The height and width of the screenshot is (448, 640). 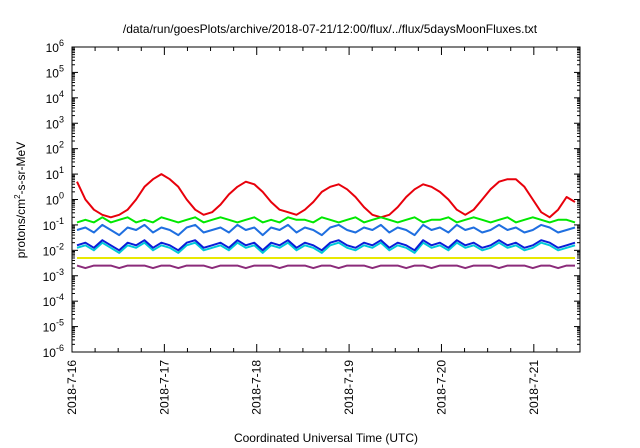 What do you see at coordinates (326, 438) in the screenshot?
I see `x-axis-label: Coordinated Universal Time (UTC)` at bounding box center [326, 438].